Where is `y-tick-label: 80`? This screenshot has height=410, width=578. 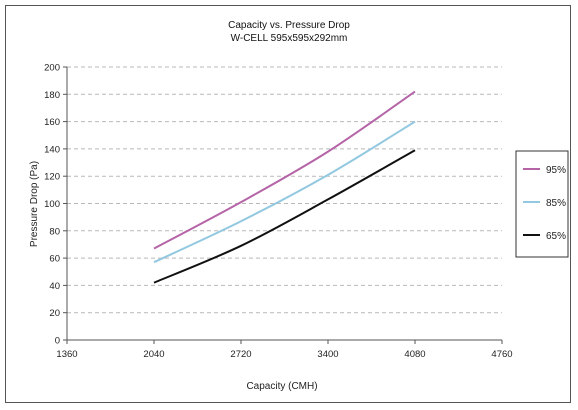
y-tick-label: 80 is located at coordinates (54, 231).